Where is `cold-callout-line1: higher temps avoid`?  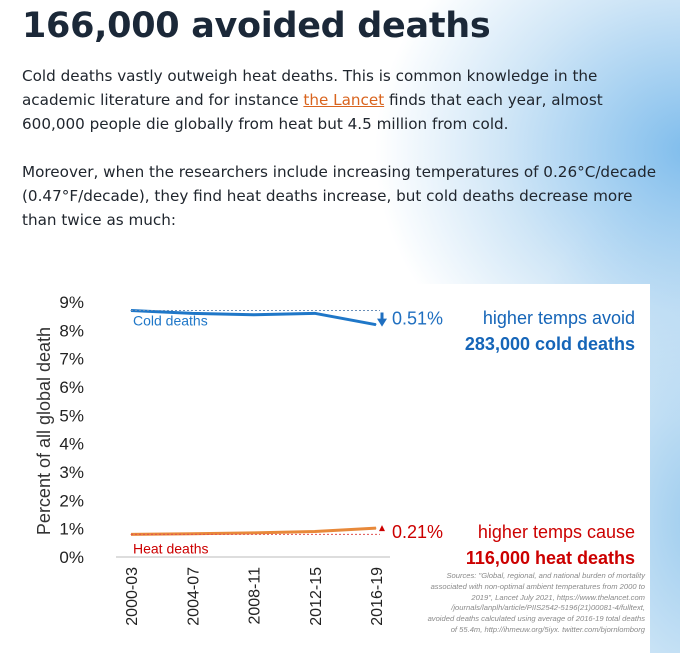 cold-callout-line1: higher temps avoid is located at coordinates (559, 318).